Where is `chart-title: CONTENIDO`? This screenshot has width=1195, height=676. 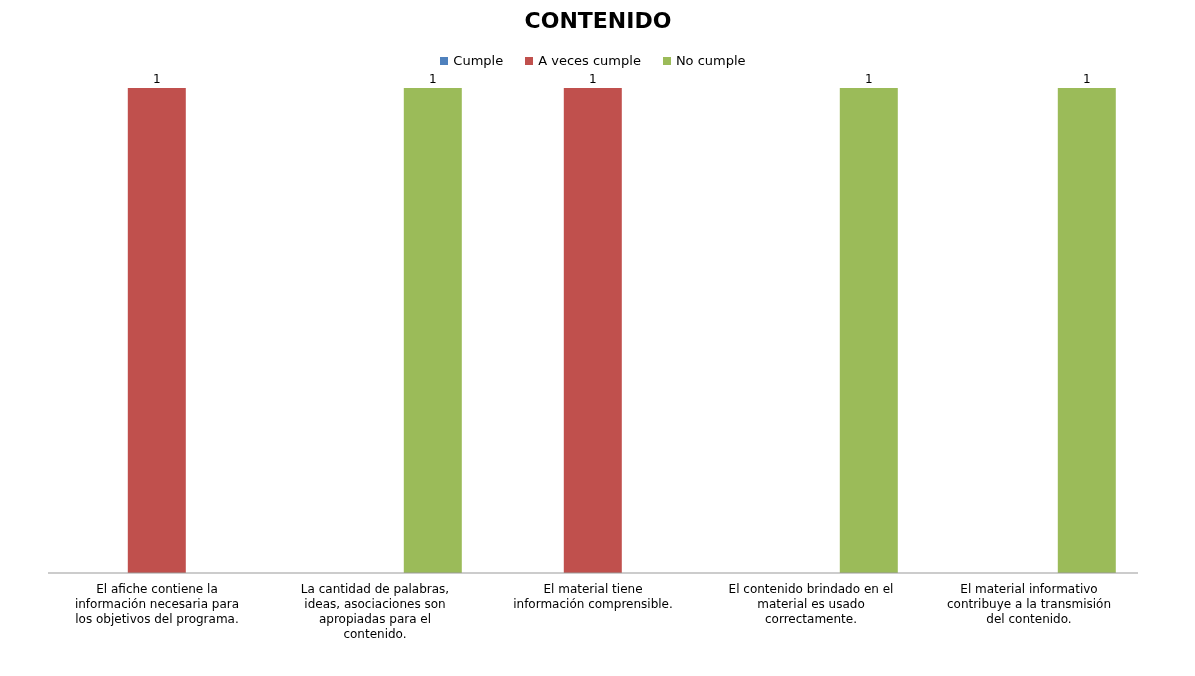
chart-title: CONTENIDO is located at coordinates (598, 20).